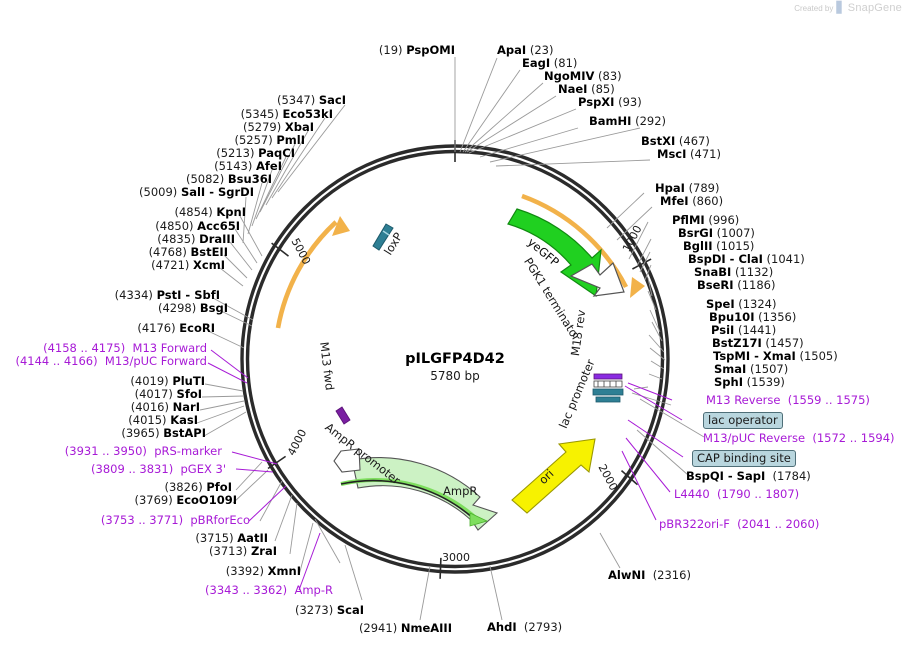 The image size is (910, 646). Describe the element at coordinates (874, 8) in the screenshot. I see `watermark-brand: SnapGene` at that location.